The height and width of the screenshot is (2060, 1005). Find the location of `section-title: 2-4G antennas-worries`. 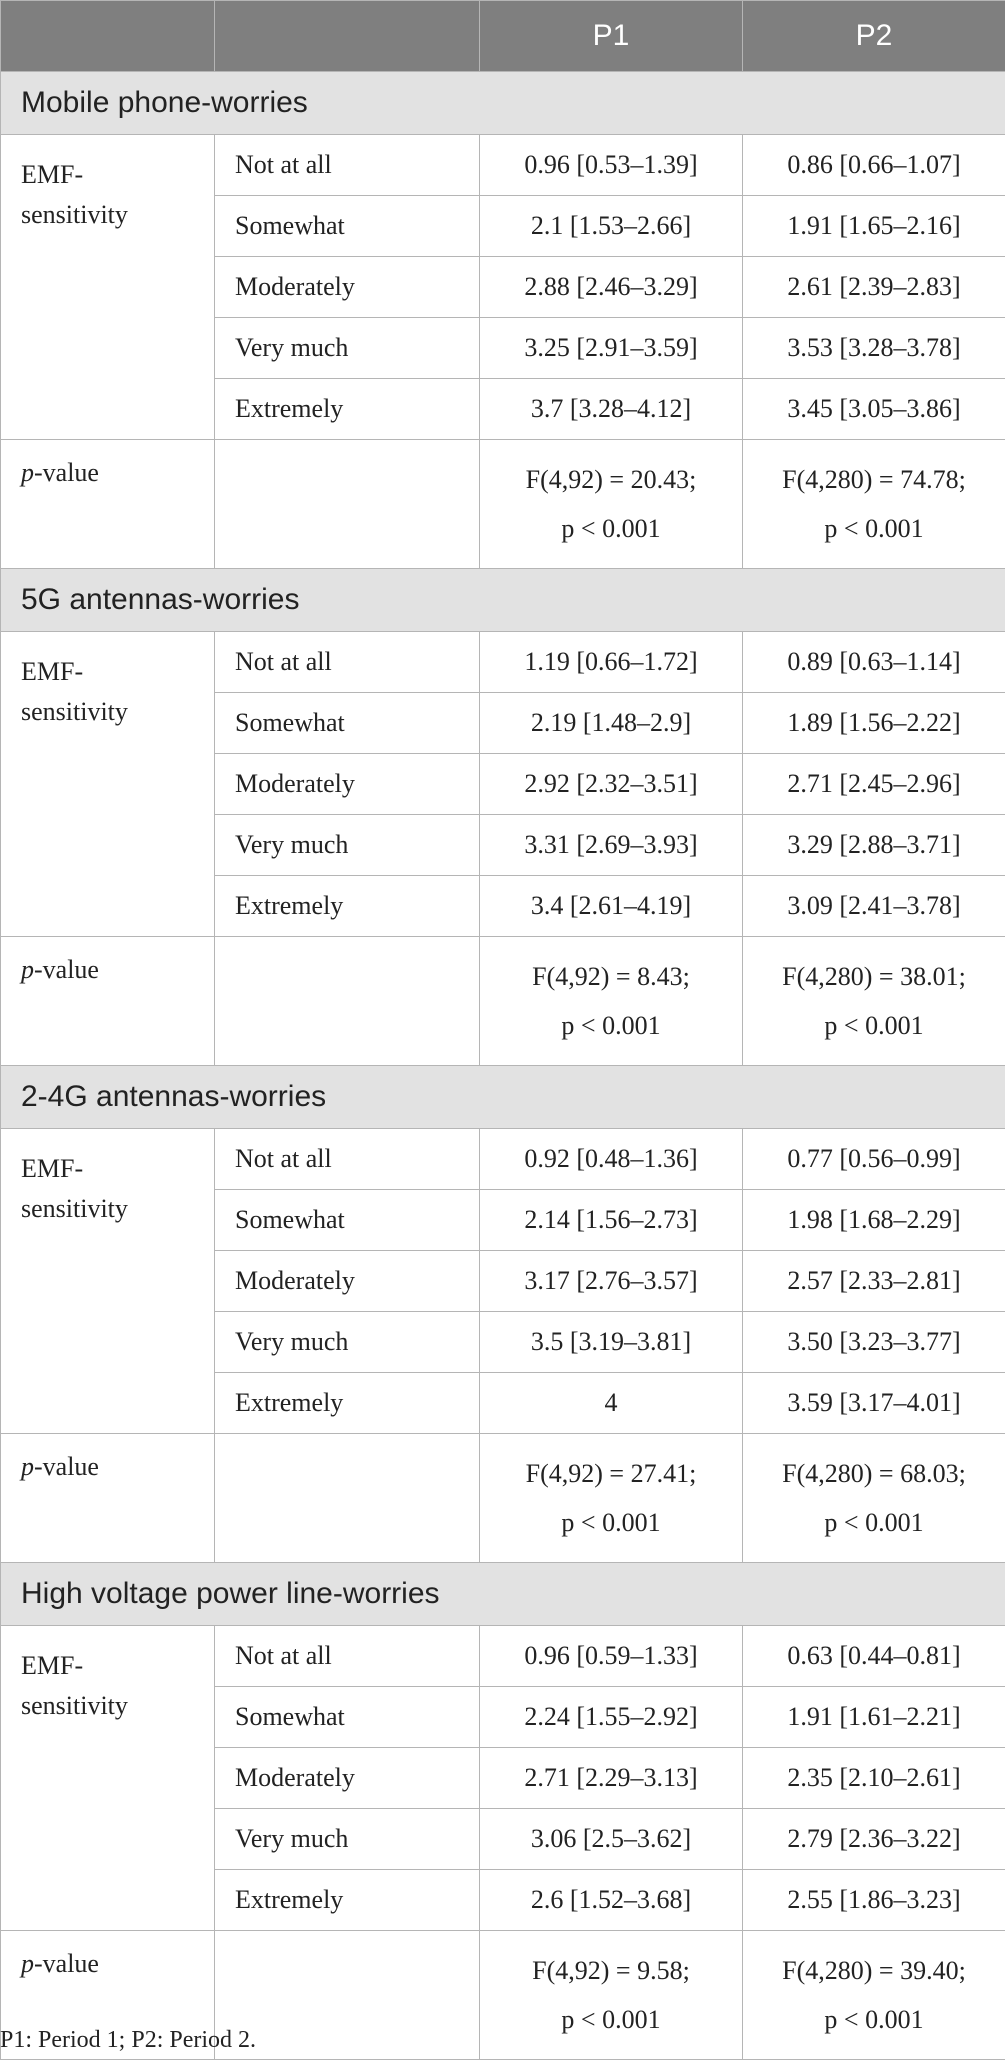

section-title: 2-4G antennas-worries is located at coordinates (503, 1097).